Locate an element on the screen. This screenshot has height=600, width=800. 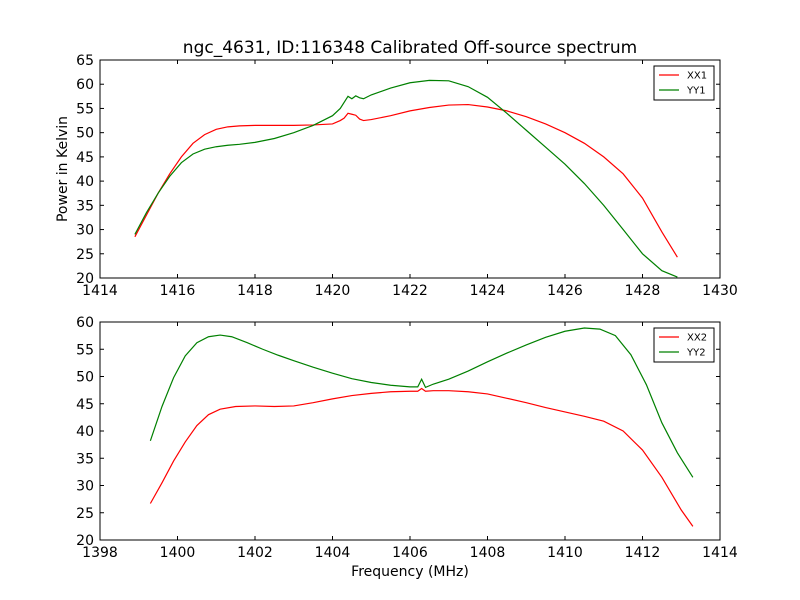
top-x-tick-label: 1418 is located at coordinates (255, 291).